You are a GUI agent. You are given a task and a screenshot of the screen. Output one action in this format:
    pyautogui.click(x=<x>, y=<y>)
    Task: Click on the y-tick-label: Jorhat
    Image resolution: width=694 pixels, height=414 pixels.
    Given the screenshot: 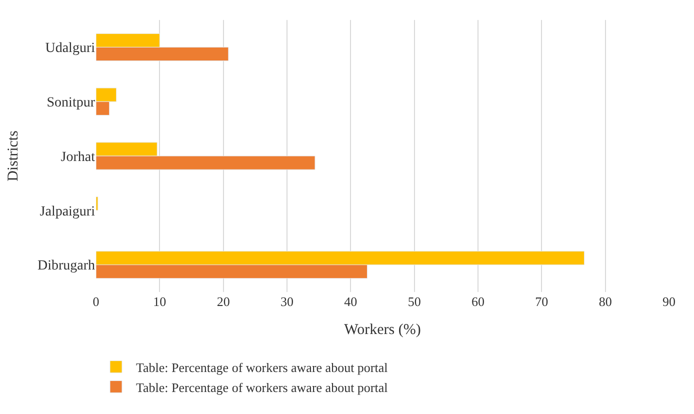 What is the action you would take?
    pyautogui.click(x=78, y=157)
    